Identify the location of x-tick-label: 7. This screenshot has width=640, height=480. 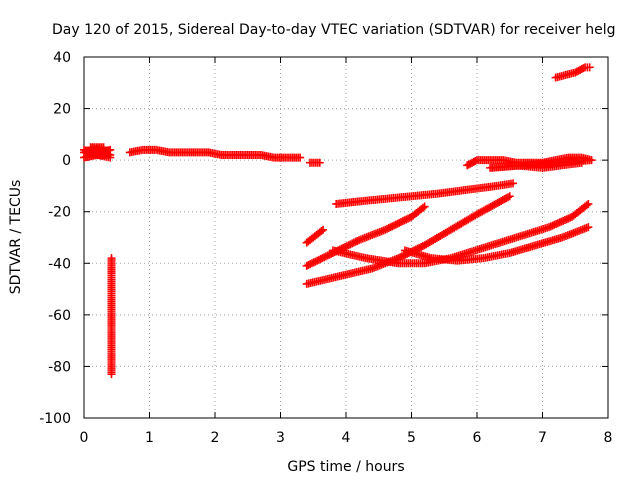
(542, 438).